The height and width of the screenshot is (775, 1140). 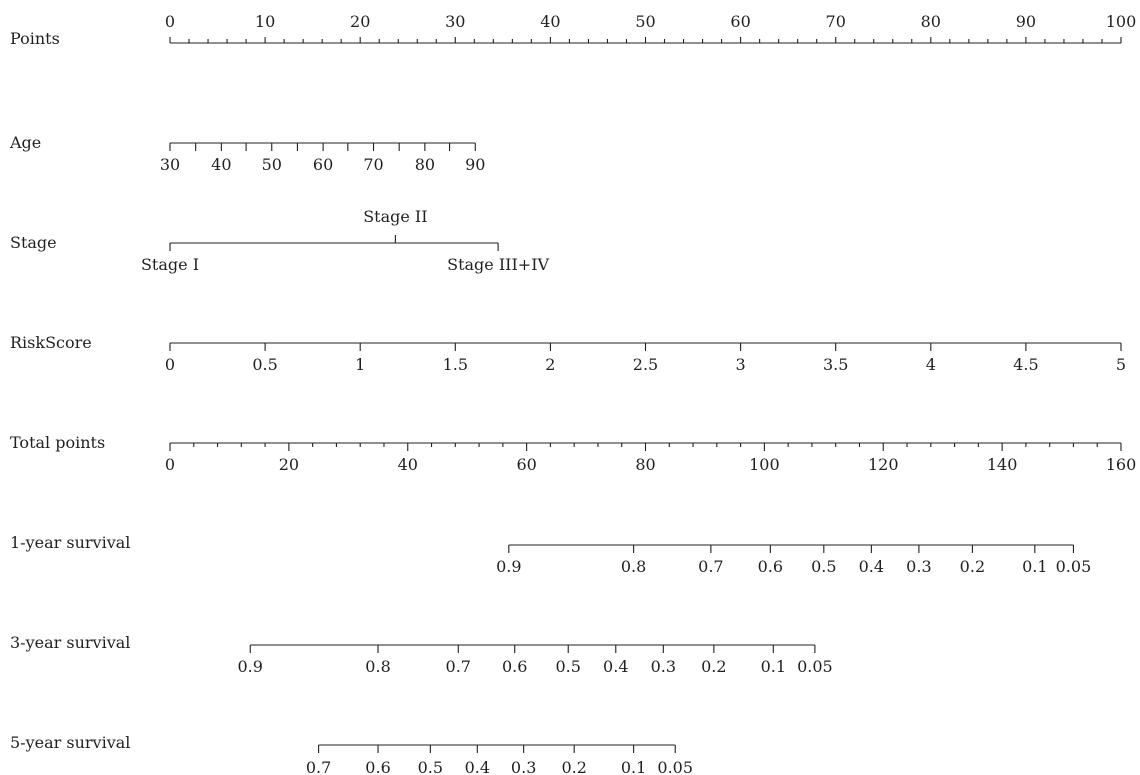 What do you see at coordinates (871, 566) in the screenshot?
I see `tick-label-surv1: 0.4` at bounding box center [871, 566].